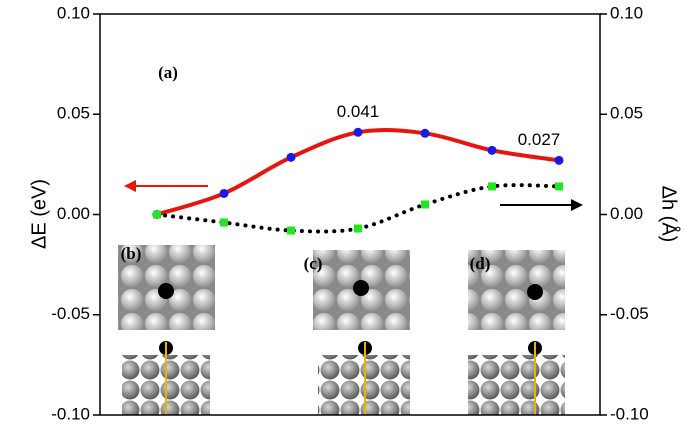 The height and width of the screenshot is (428, 700). I want to click on panel-label: (a), so click(168, 72).